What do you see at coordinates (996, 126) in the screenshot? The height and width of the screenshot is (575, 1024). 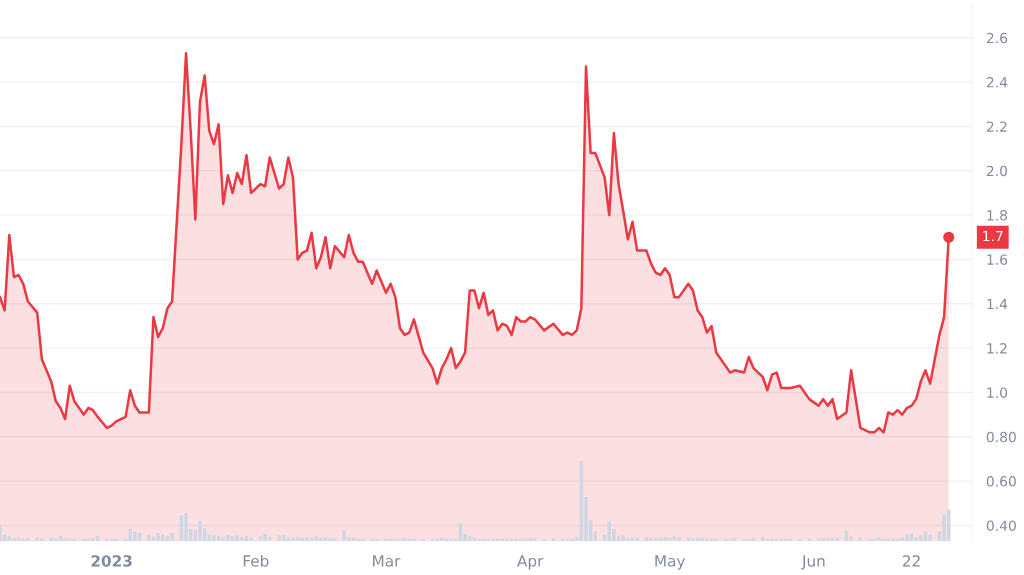 I see `y-tick-label: 2.2` at bounding box center [996, 126].